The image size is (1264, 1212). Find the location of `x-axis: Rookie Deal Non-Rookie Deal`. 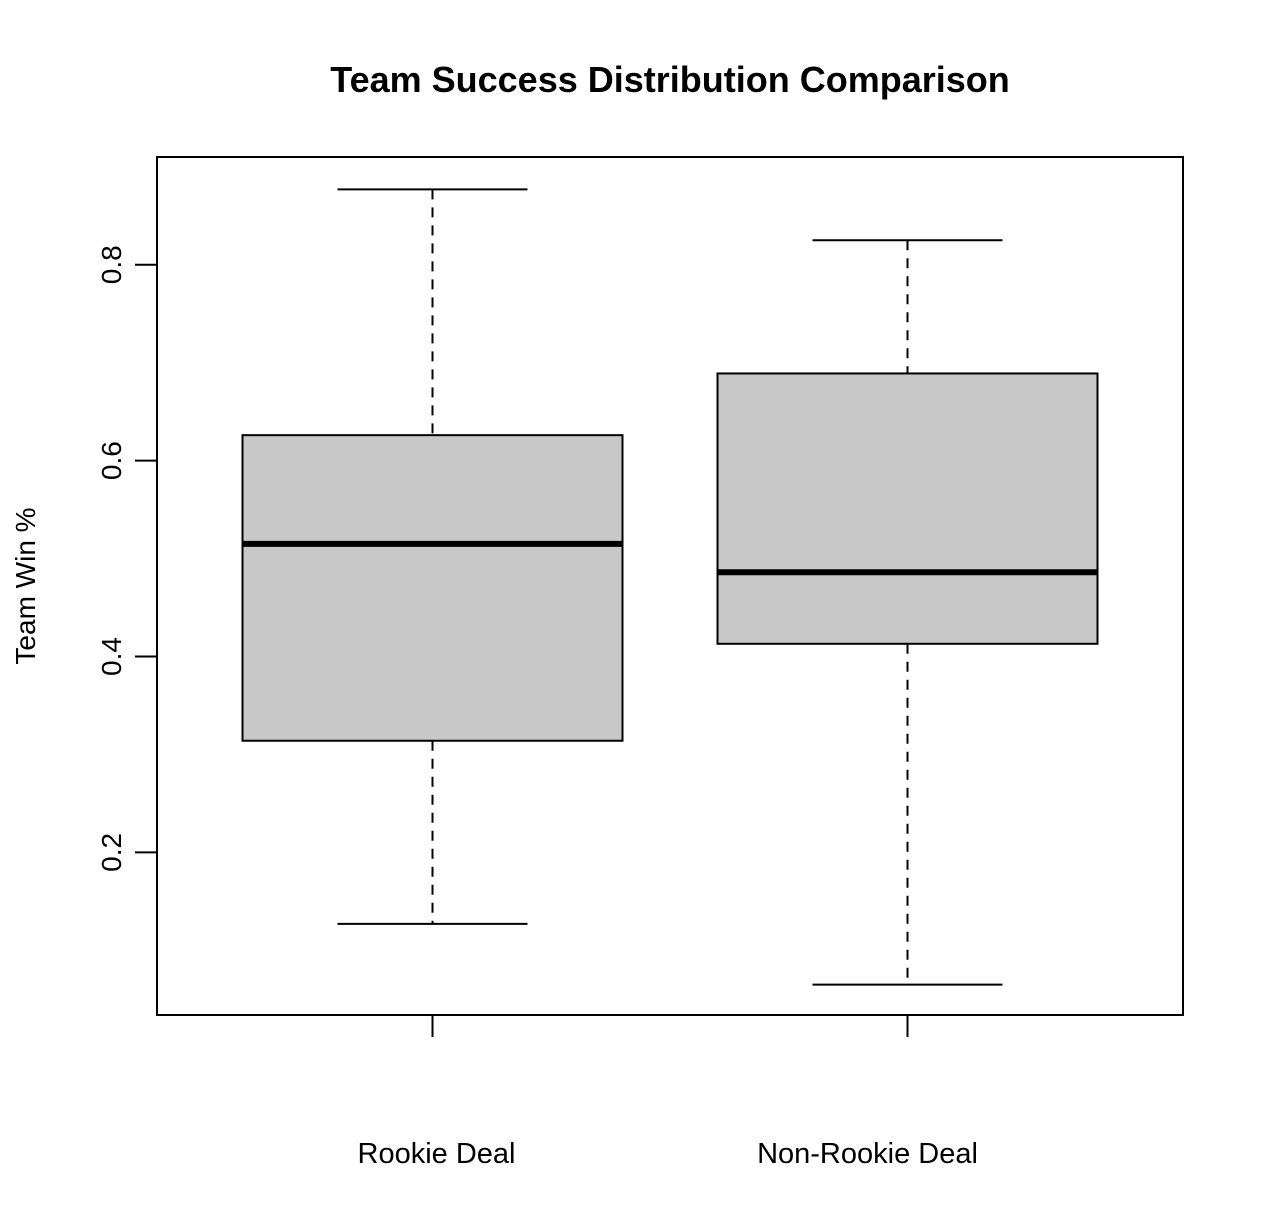

x-axis: Rookie Deal Non-Rookie Deal is located at coordinates (668, 1092).